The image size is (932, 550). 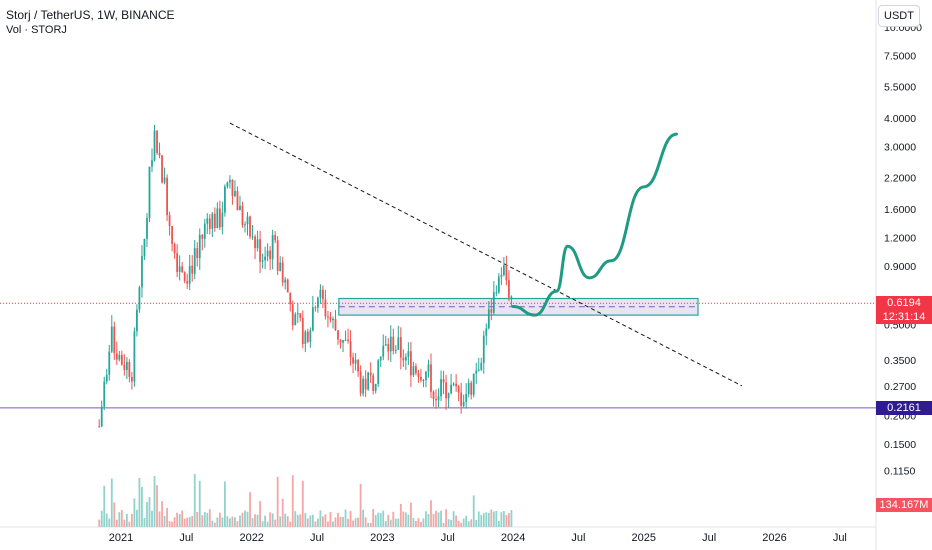 What do you see at coordinates (900, 148) in the screenshot?
I see `price-tick-label: 3.0000` at bounding box center [900, 148].